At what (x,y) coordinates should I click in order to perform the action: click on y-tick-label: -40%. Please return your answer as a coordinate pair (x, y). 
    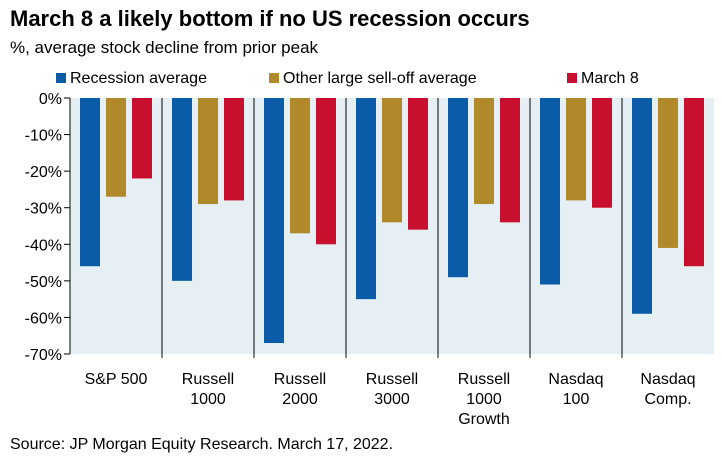
    Looking at the image, I should click on (43, 245).